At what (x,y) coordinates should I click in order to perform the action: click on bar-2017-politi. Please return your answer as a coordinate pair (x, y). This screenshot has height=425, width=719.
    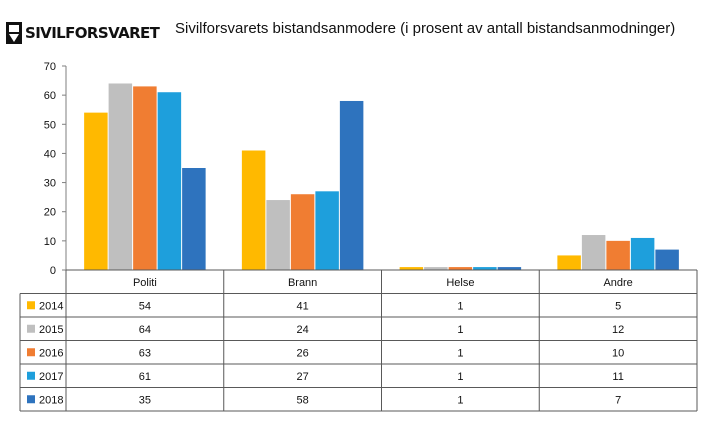
    Looking at the image, I should click on (169, 181).